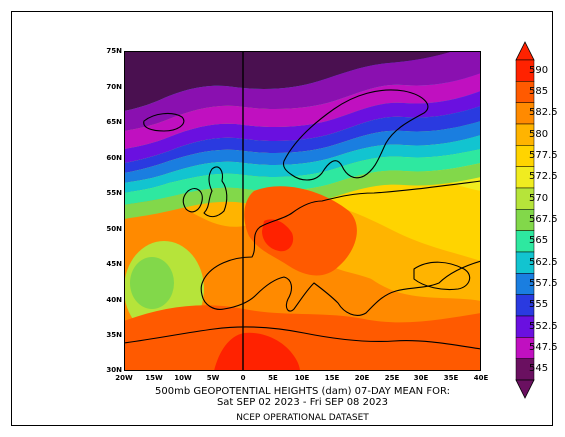 The height and width of the screenshot is (437, 565). What do you see at coordinates (124, 378) in the screenshot?
I see `lon-label: 20W` at bounding box center [124, 378].